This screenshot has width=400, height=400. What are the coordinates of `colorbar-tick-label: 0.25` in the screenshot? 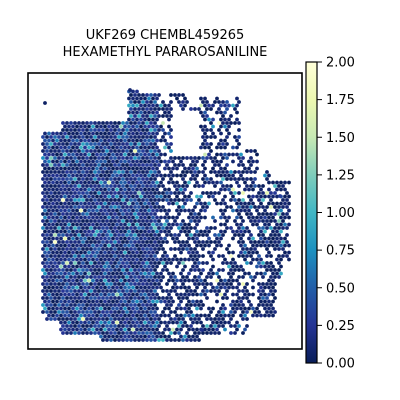 It's located at (340, 326).